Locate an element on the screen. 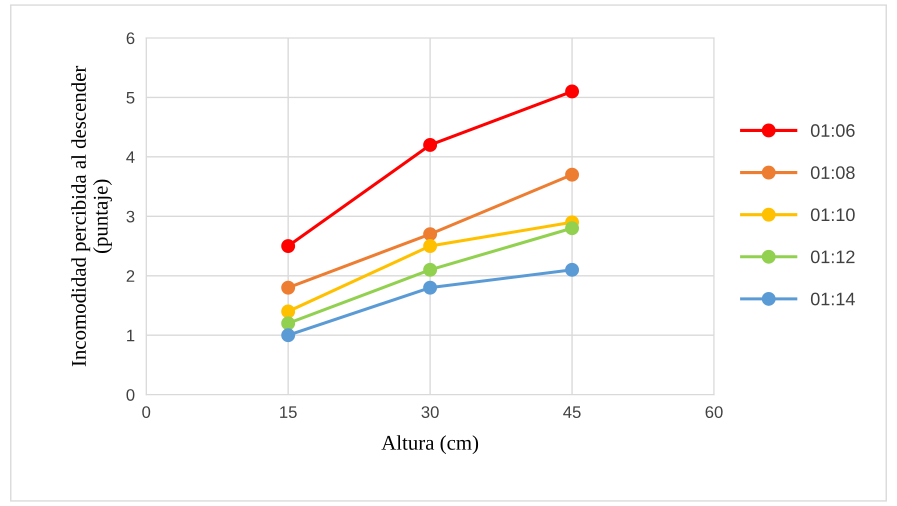 The height and width of the screenshot is (506, 897). x-tick-label: 45 is located at coordinates (572, 412).